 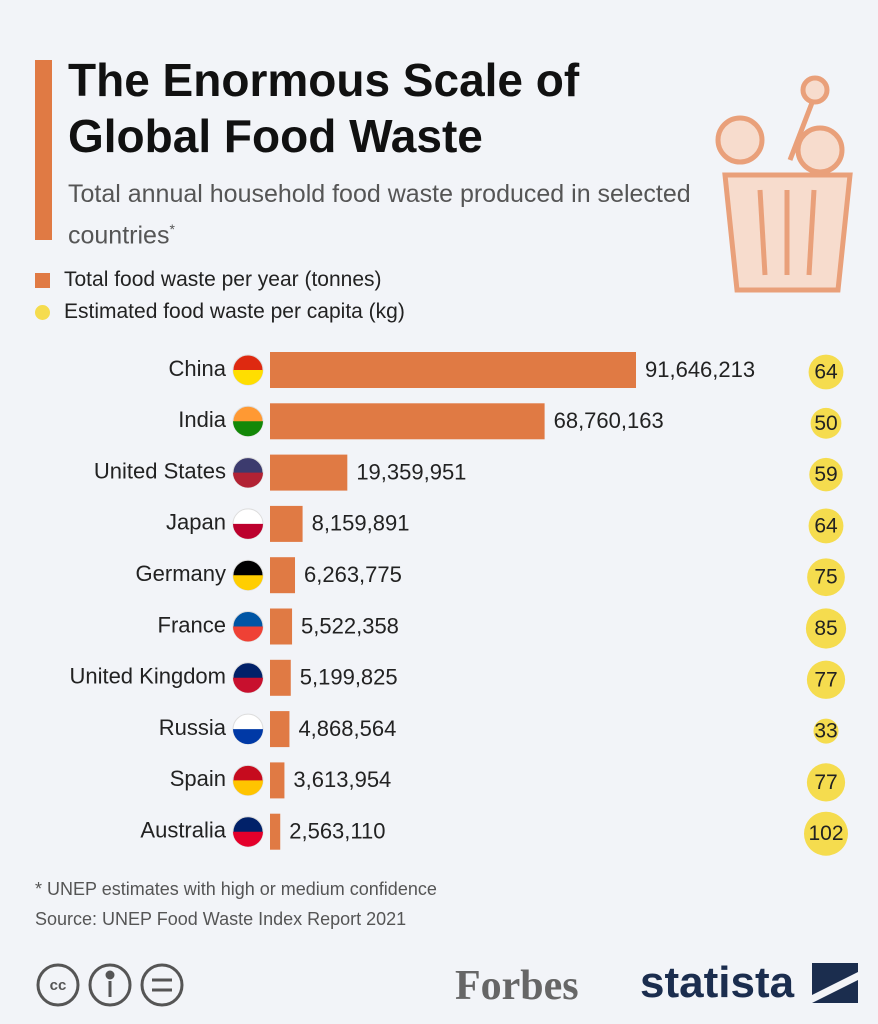 What do you see at coordinates (324, 108) in the screenshot?
I see `chart-title: The Enormous Scale of Global Food Waste` at bounding box center [324, 108].